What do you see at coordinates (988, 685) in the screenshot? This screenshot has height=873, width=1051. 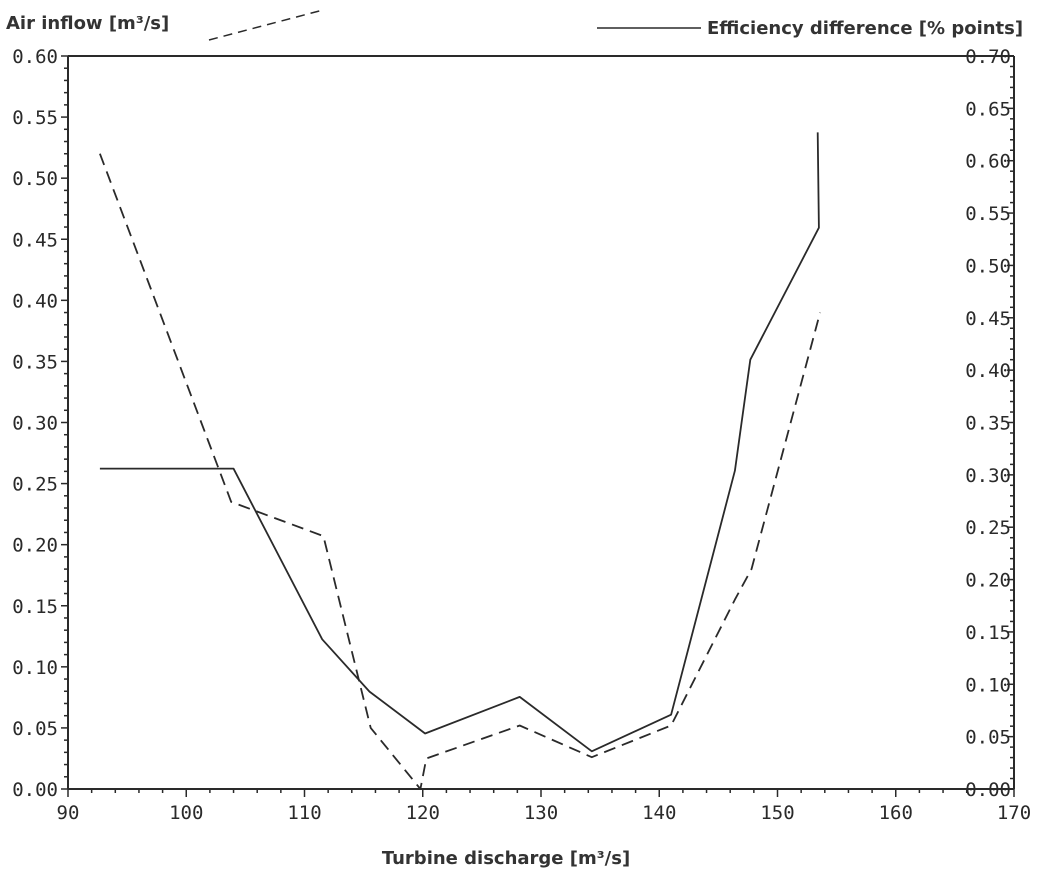 I see `y-right-tick-label: 0.10` at bounding box center [988, 685].